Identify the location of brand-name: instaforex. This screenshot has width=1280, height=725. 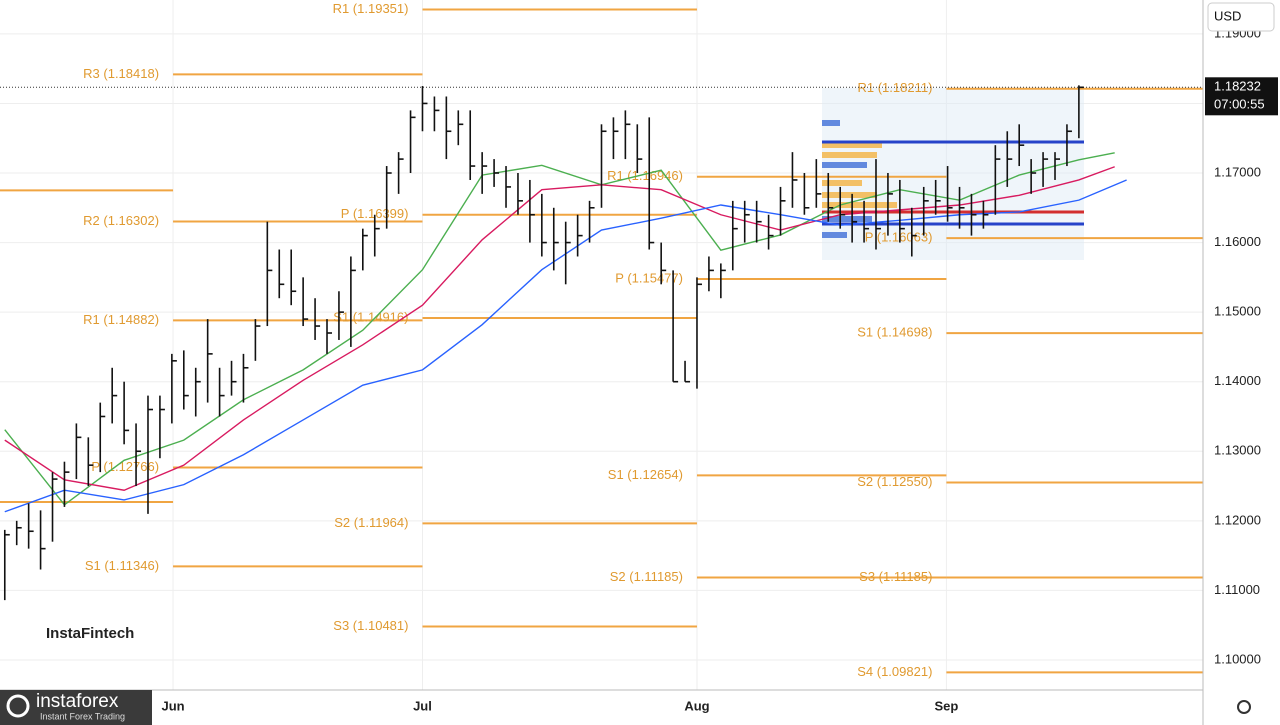
(77, 701).